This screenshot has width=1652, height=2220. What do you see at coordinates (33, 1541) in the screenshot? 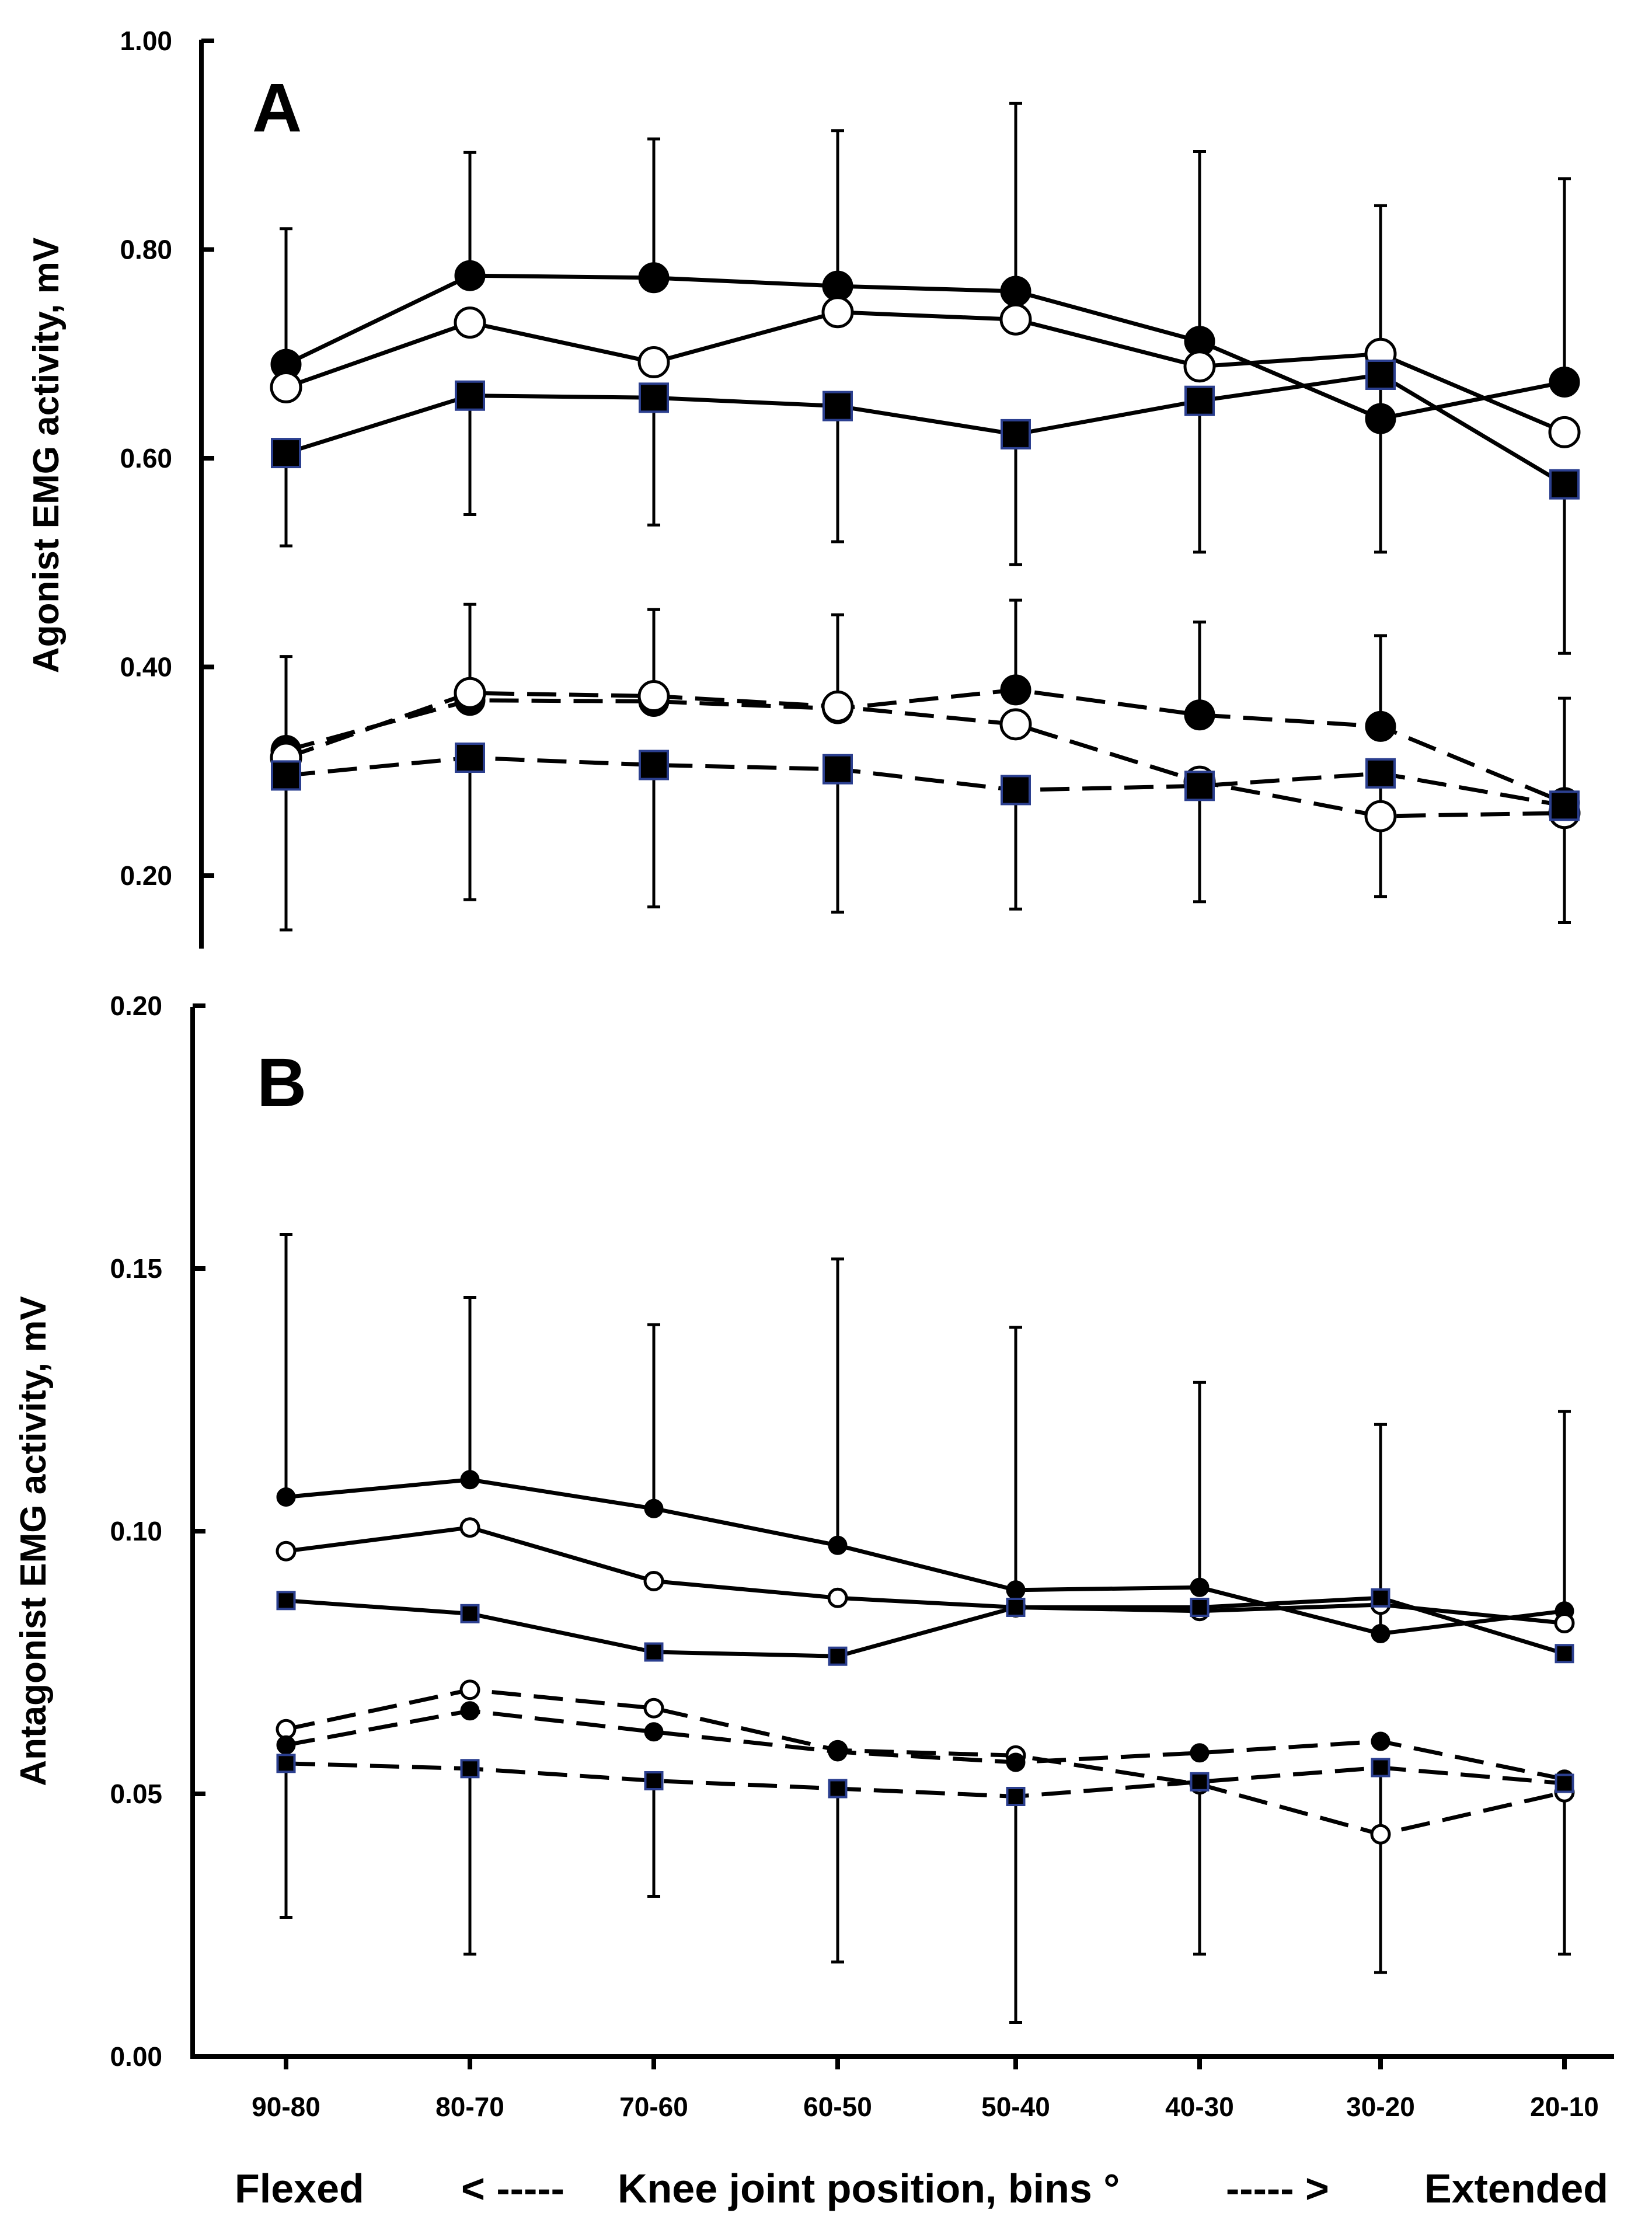
I see `panel-b-y-axis-title: Antagonist EMG activity, mV` at bounding box center [33, 1541].